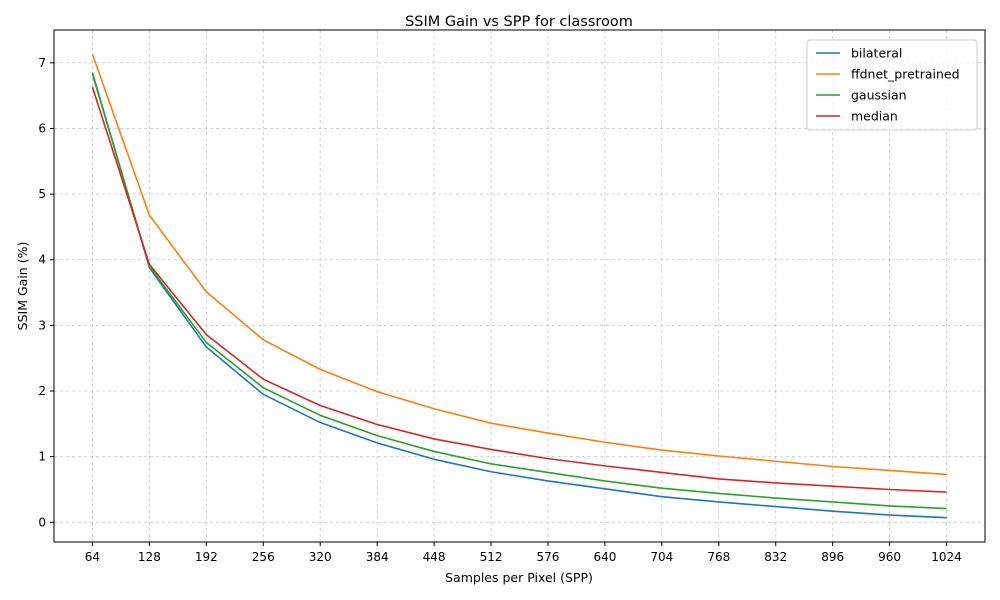 The height and width of the screenshot is (600, 1000). I want to click on y-axis-ticks: 0 1 2 3 4 5 6 7, so click(46, 292).